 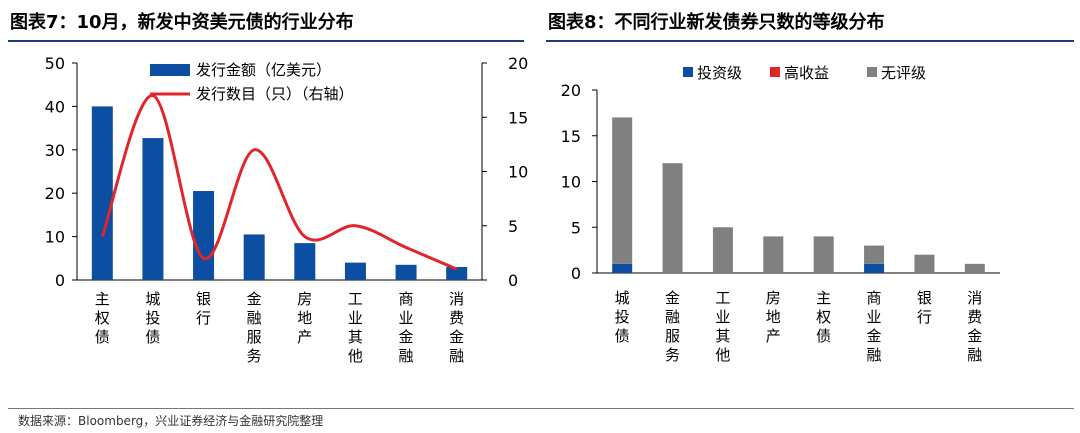 I want to click on right-tick-label: 0, so click(x=513, y=280).